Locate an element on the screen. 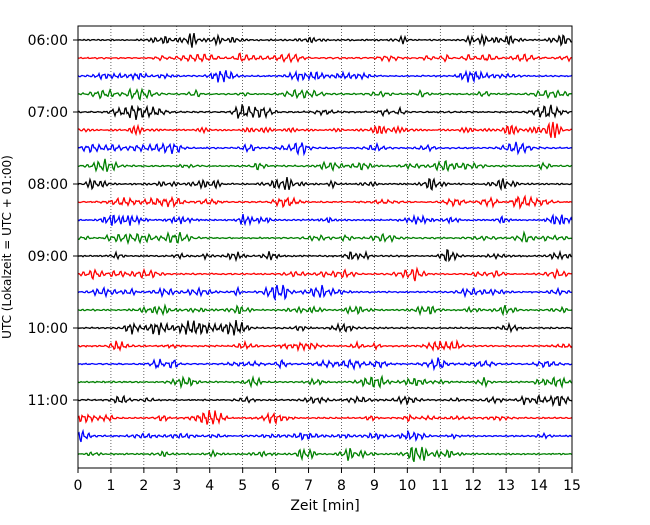 The height and width of the screenshot is (525, 650). x-tick-label-9: 9 is located at coordinates (374, 486).